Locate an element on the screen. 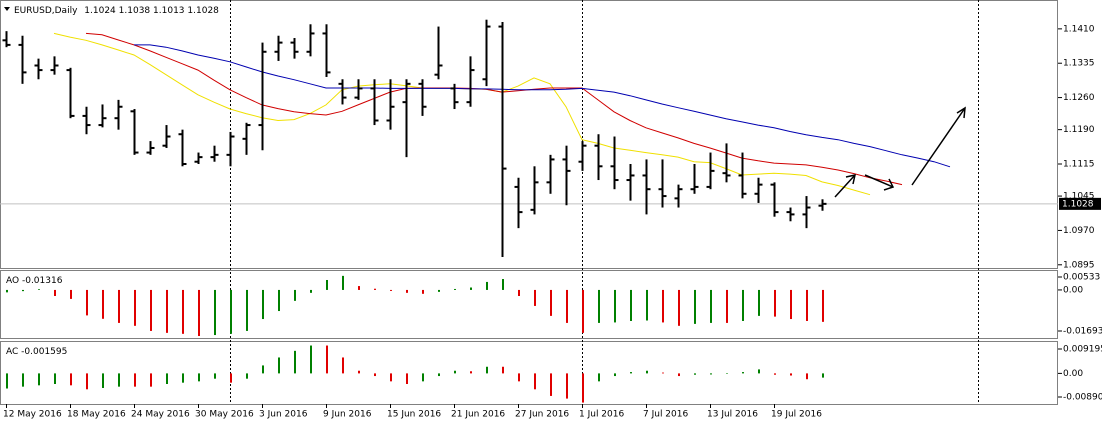 Image resolution: width=1102 pixels, height=426 pixels. x-tick-label: 3 Jun 2016 is located at coordinates (283, 415).